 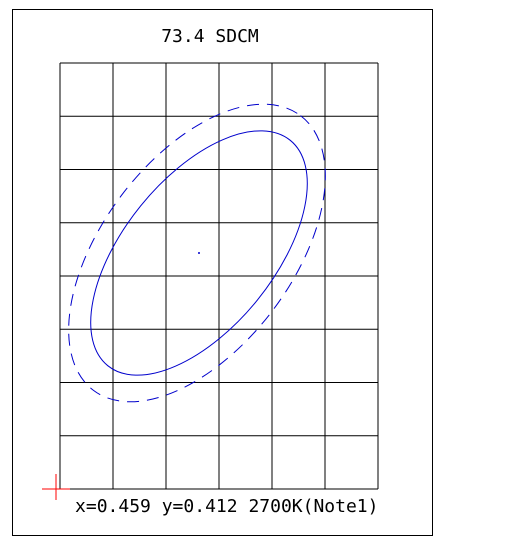 What do you see at coordinates (56, 487) in the screenshot?
I see `marker-cross-icon` at bounding box center [56, 487].